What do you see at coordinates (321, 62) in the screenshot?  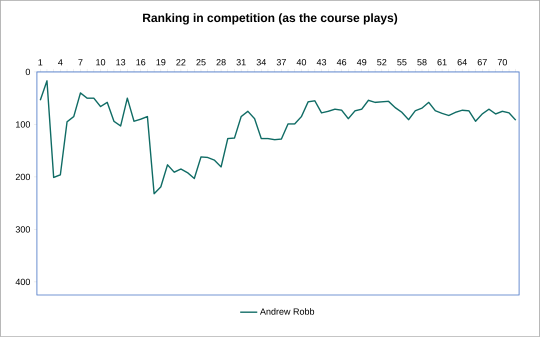 I see `x-tick-label: 43` at bounding box center [321, 62].